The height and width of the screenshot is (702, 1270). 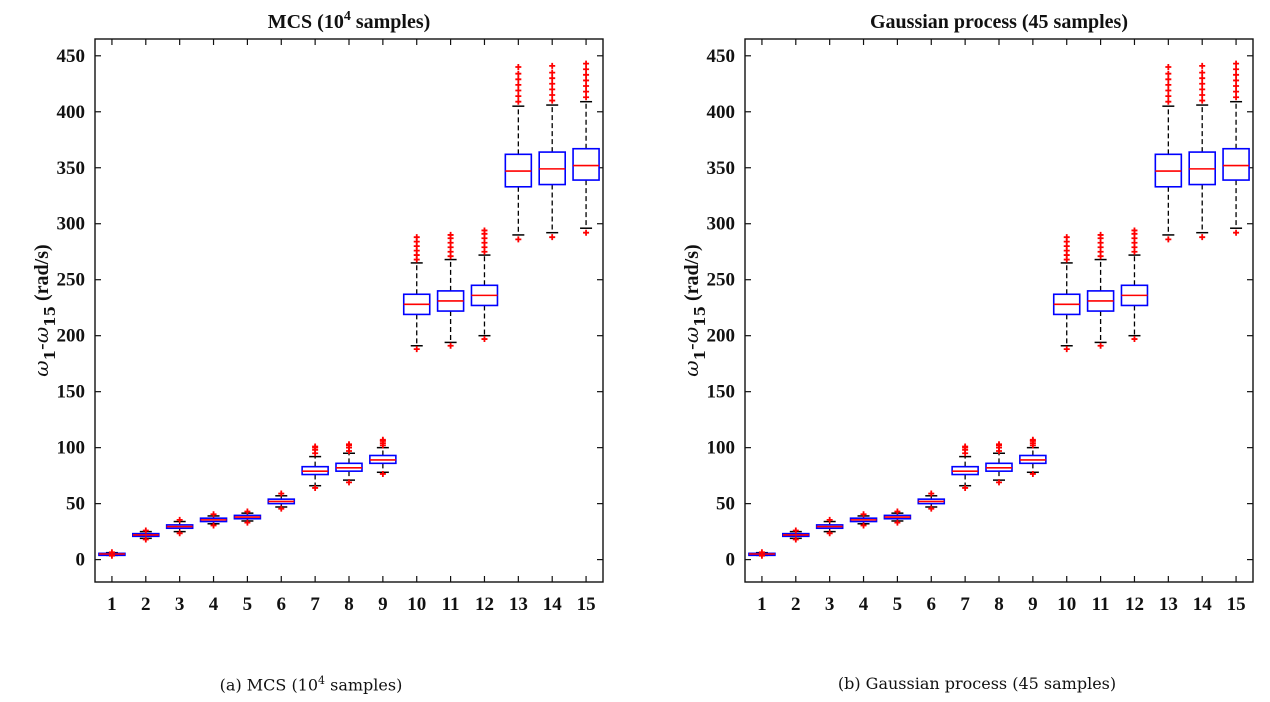 What do you see at coordinates (721, 56) in the screenshot?
I see `y-tick-label: 450` at bounding box center [721, 56].